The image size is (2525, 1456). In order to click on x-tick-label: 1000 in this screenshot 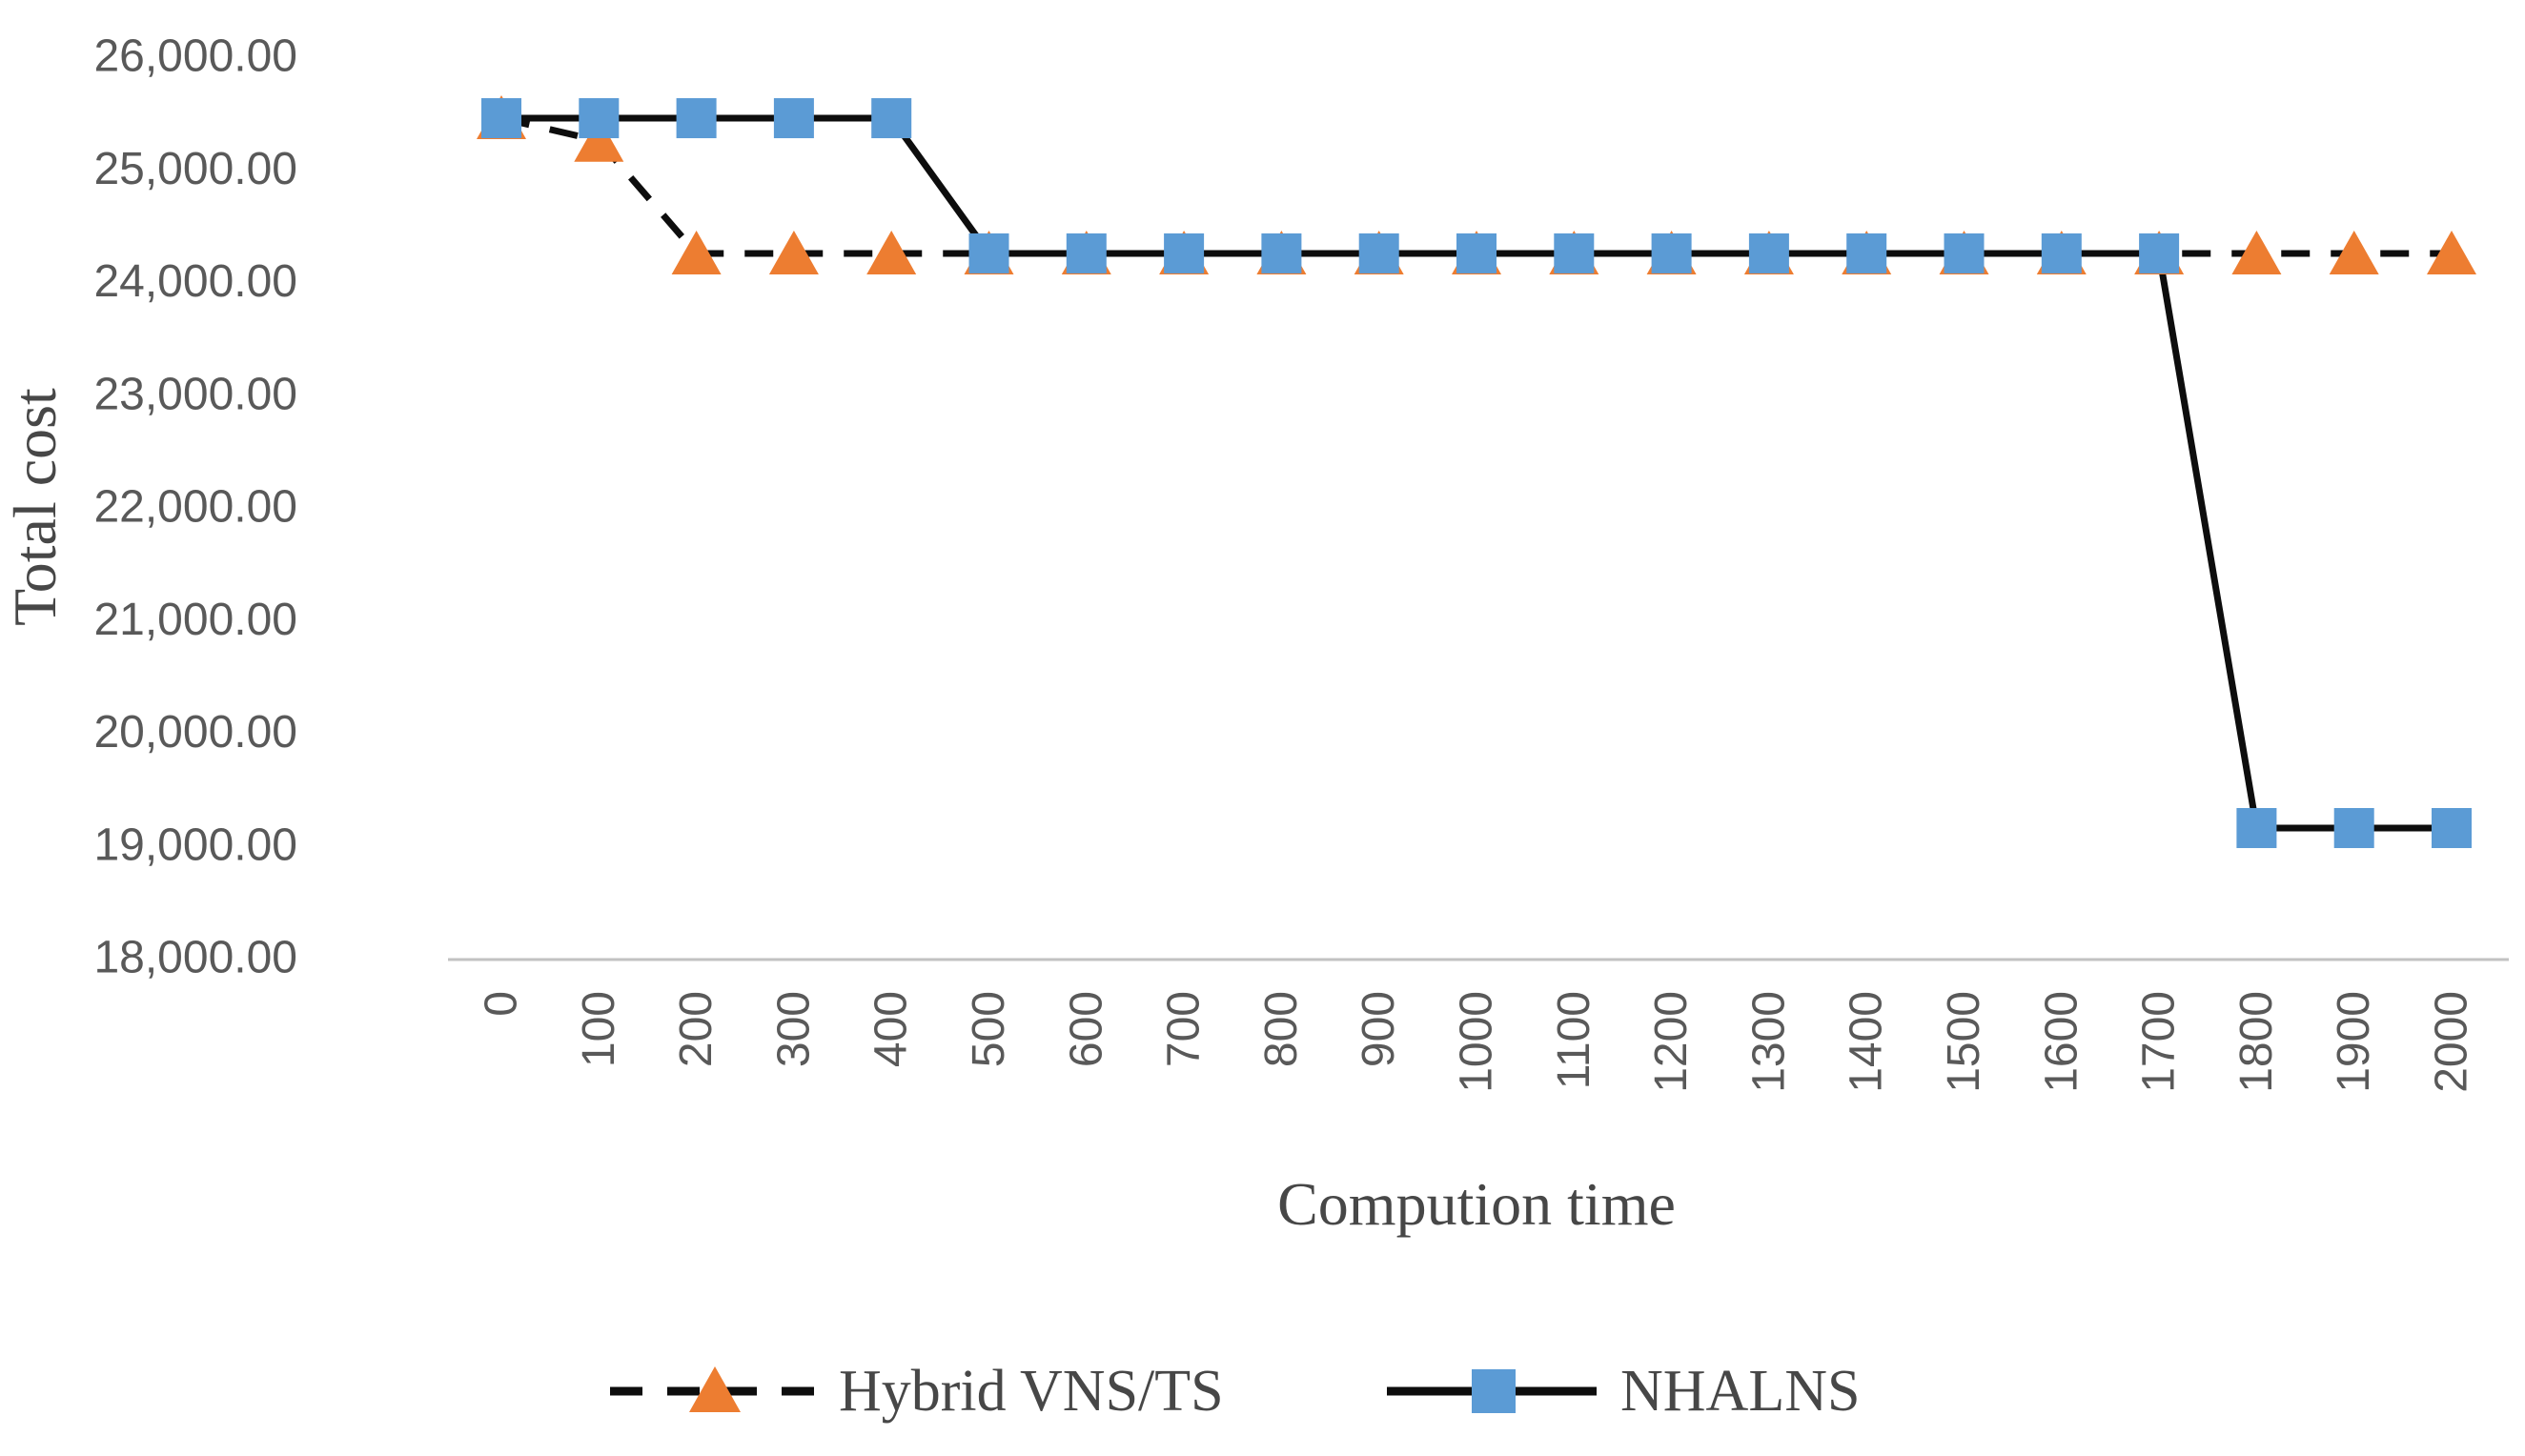, I will do `click(1477, 1042)`.